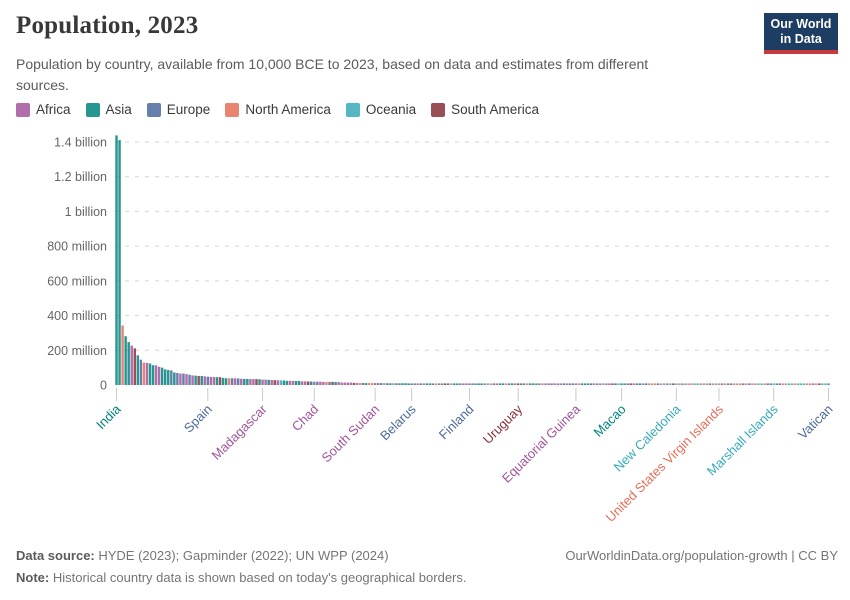 Image resolution: width=850 pixels, height=600 pixels. Describe the element at coordinates (506, 384) in the screenshot. I see `bar-panama` at that location.